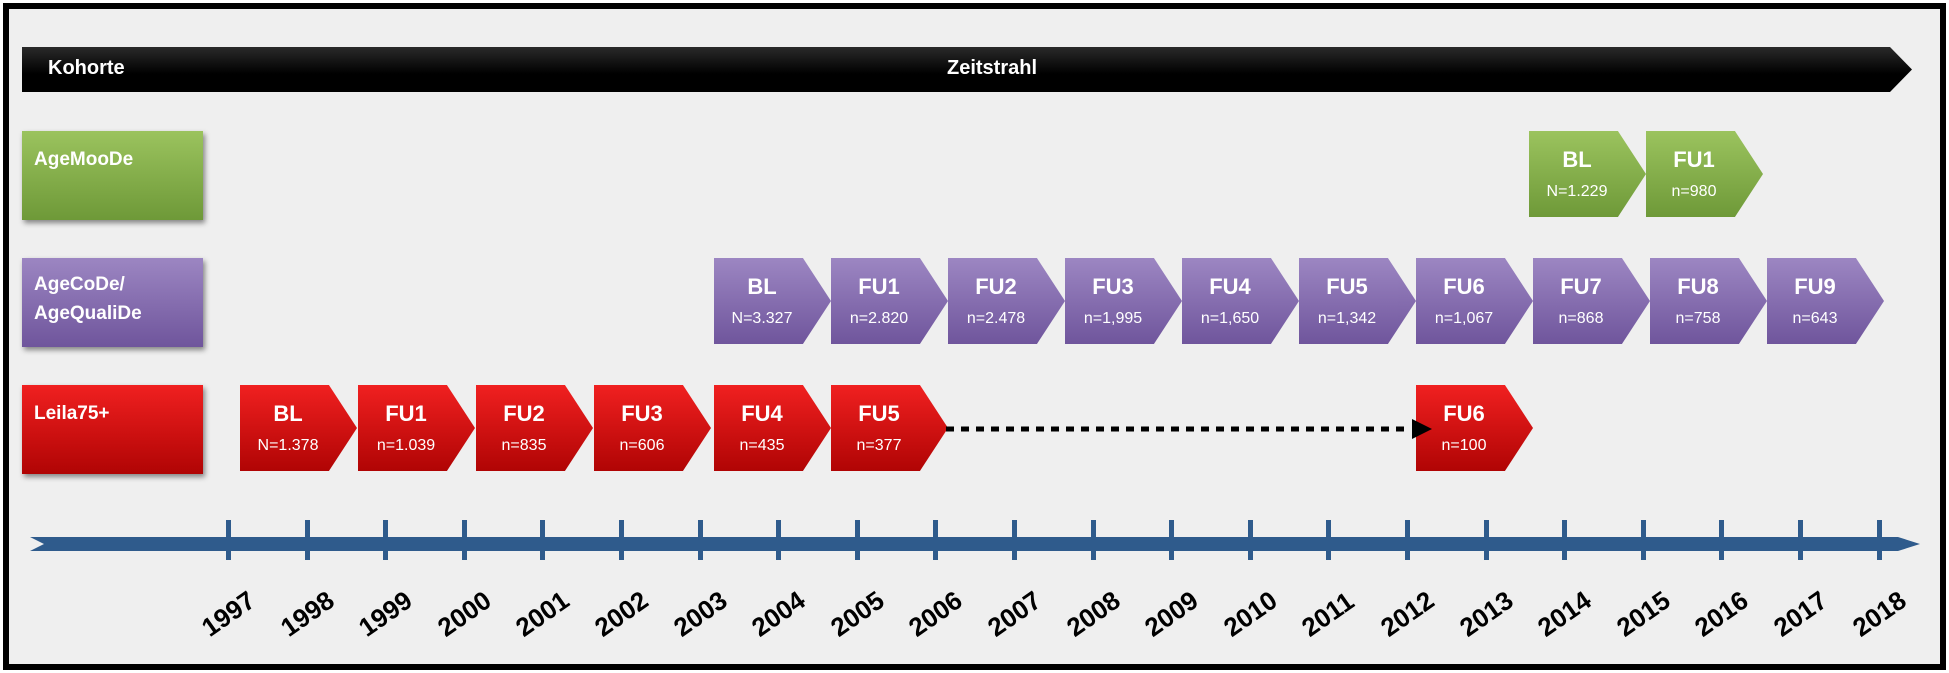 This screenshot has width=1949, height=673. Describe the element at coordinates (975, 544) in the screenshot. I see `year-axis` at that location.